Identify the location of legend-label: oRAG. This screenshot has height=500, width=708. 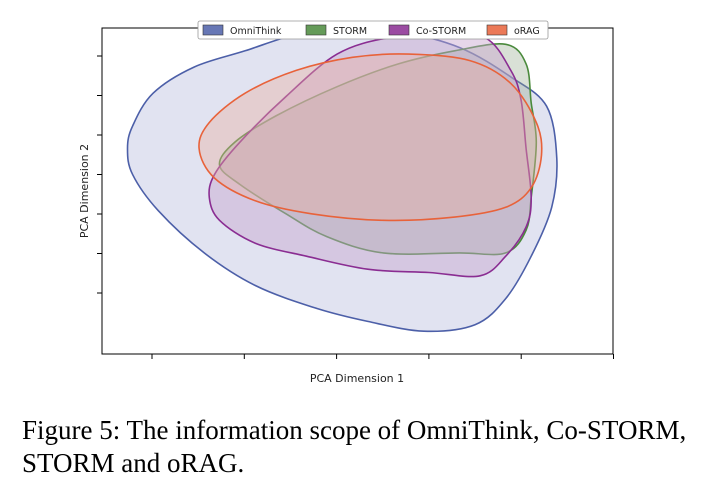
(527, 31).